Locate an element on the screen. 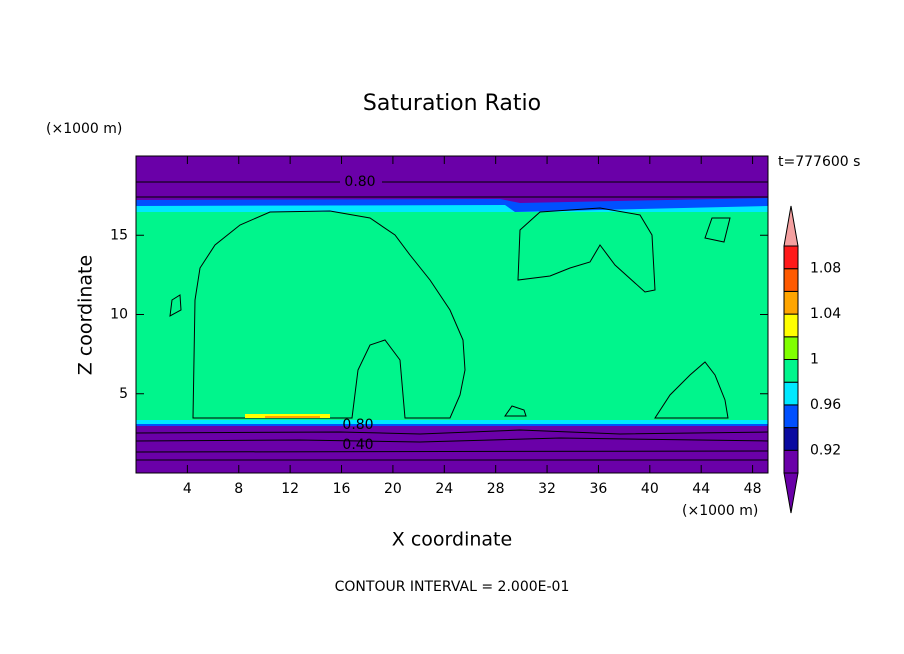 The image size is (904, 654). colorbar-tick-label: 1.08 is located at coordinates (825, 269).